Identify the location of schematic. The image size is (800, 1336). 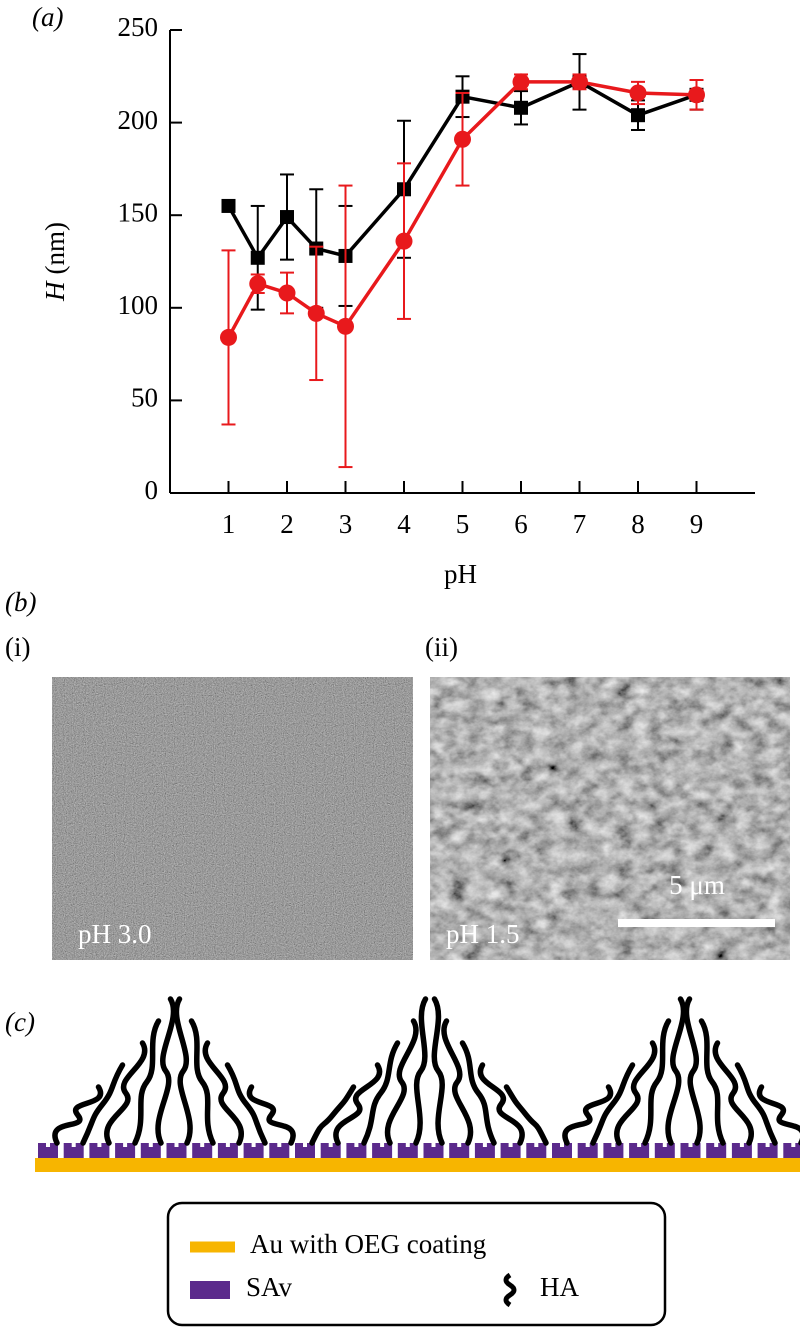
(417, 1084).